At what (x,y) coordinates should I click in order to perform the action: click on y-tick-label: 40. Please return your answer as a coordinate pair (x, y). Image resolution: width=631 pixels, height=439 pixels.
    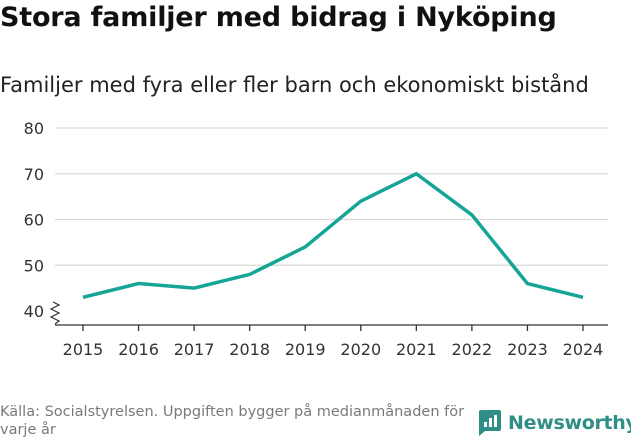
    Looking at the image, I should click on (34, 311).